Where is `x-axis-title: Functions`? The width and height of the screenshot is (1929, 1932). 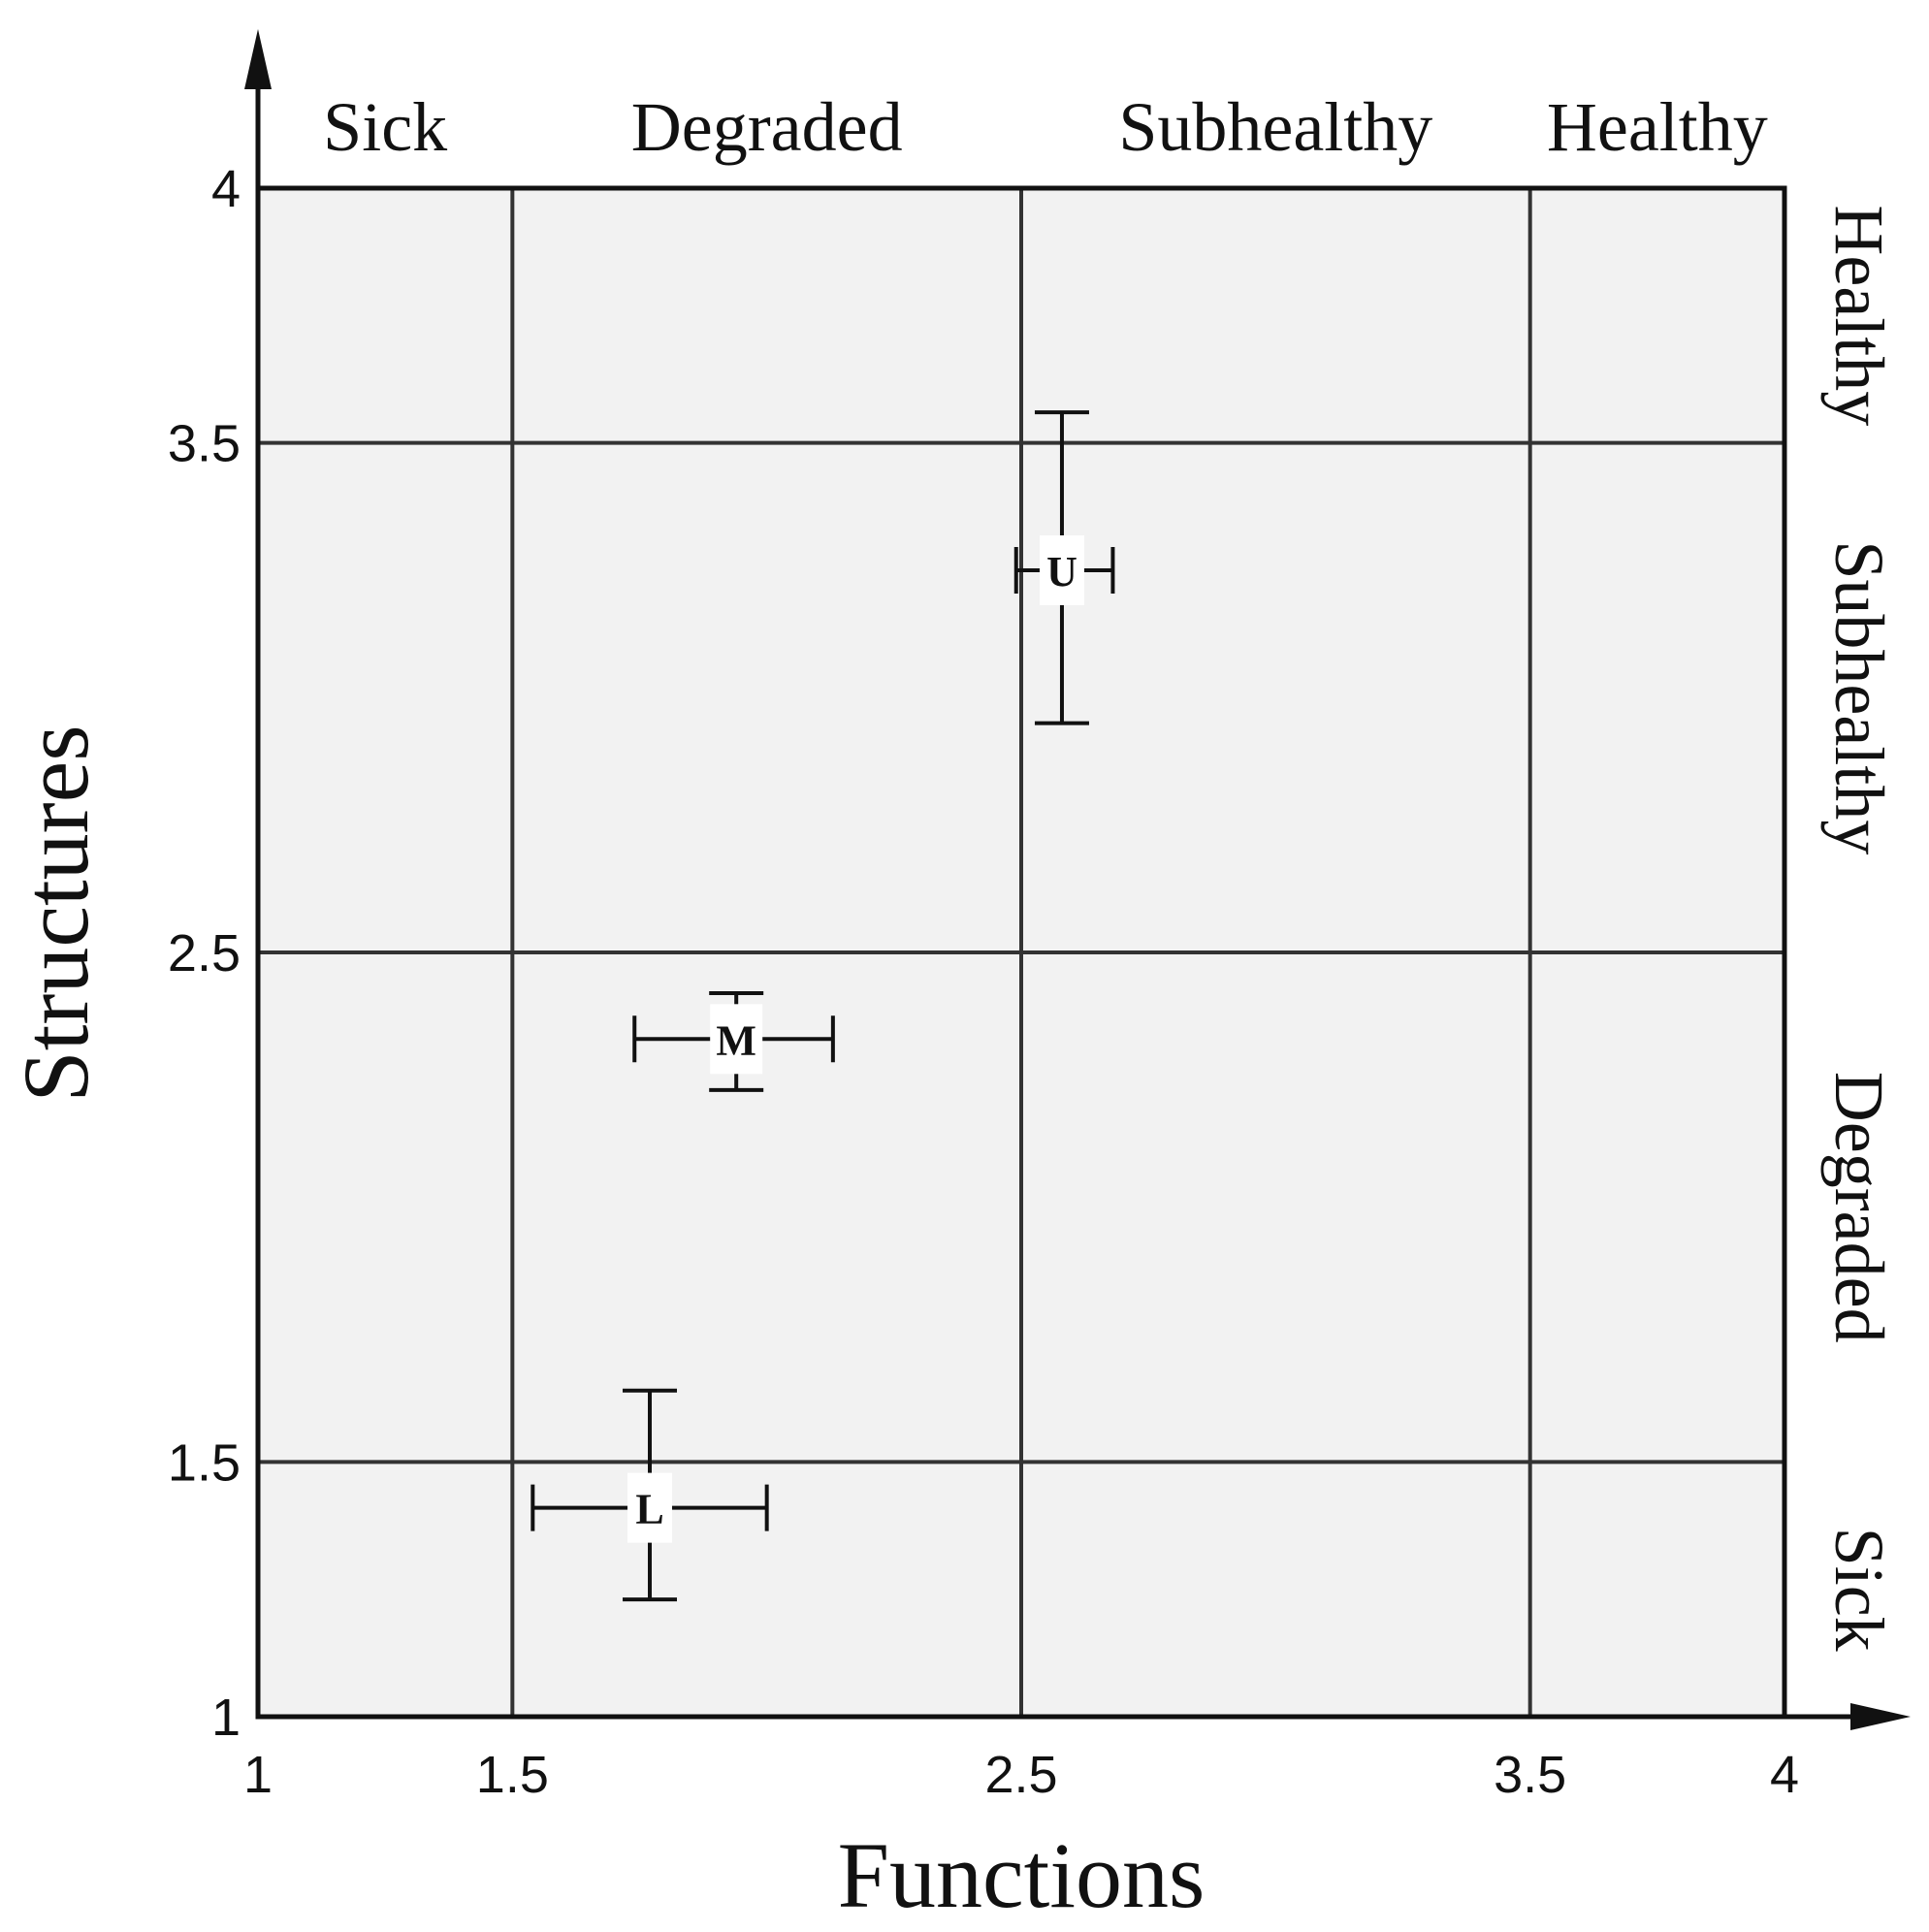 x-axis-title: Functions is located at coordinates (1022, 1875).